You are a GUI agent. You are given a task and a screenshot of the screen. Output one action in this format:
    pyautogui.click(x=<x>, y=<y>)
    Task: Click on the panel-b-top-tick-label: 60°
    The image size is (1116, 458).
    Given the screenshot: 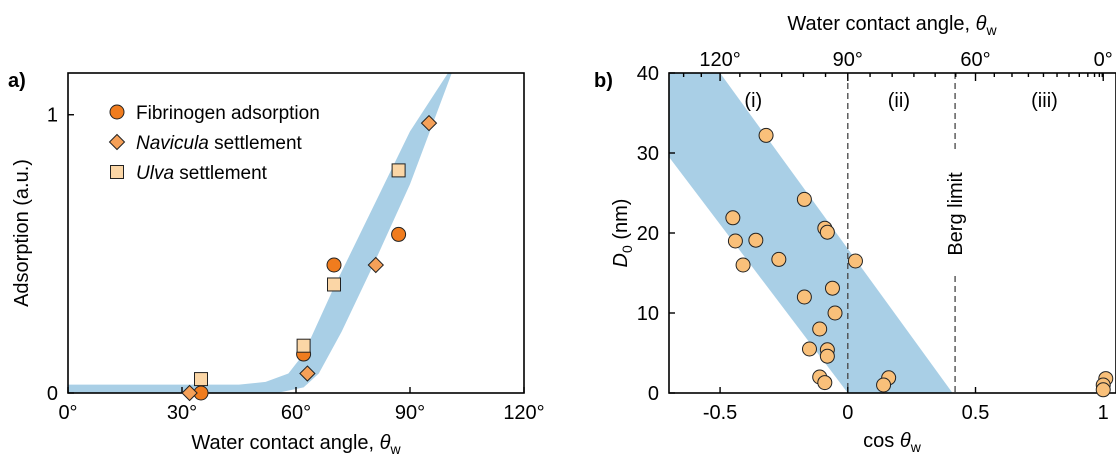 What is the action you would take?
    pyautogui.click(x=975, y=60)
    